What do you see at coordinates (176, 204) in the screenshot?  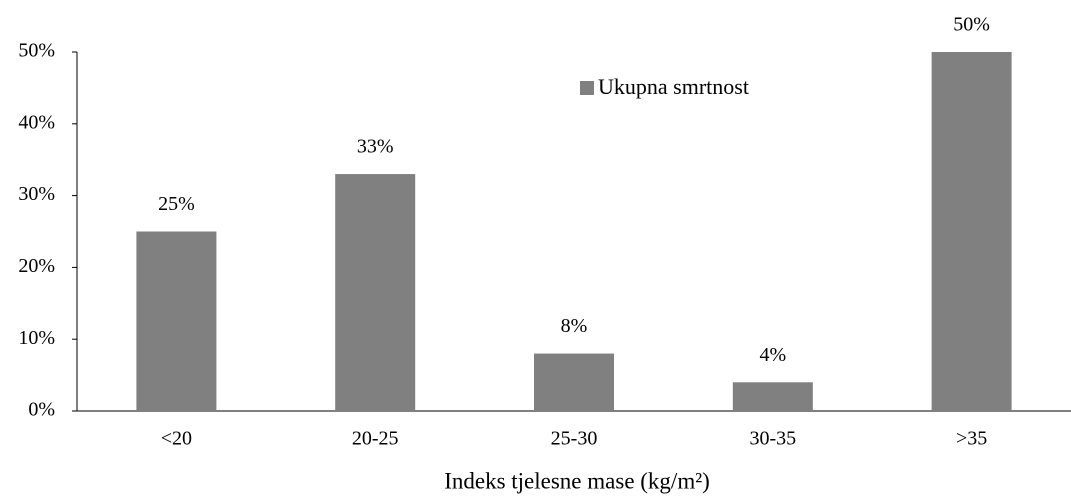 I see `value-label: 25%` at bounding box center [176, 204].